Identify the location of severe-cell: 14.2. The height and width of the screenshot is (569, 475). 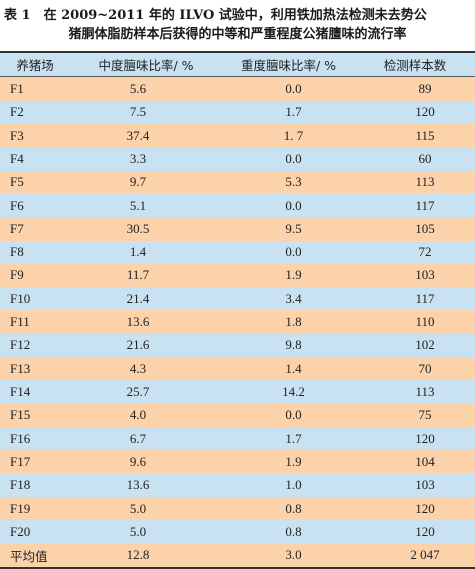
(293, 392).